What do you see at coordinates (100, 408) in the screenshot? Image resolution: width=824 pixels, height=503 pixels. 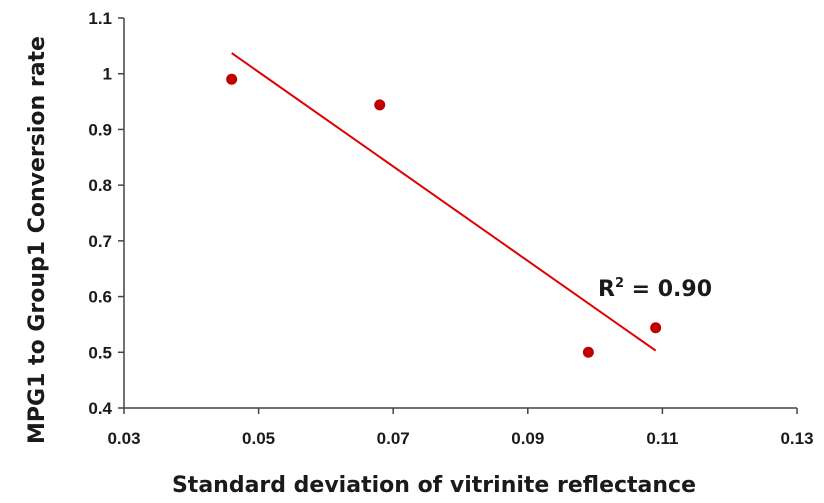 I see `y-tick-label: 0.4` at bounding box center [100, 408].